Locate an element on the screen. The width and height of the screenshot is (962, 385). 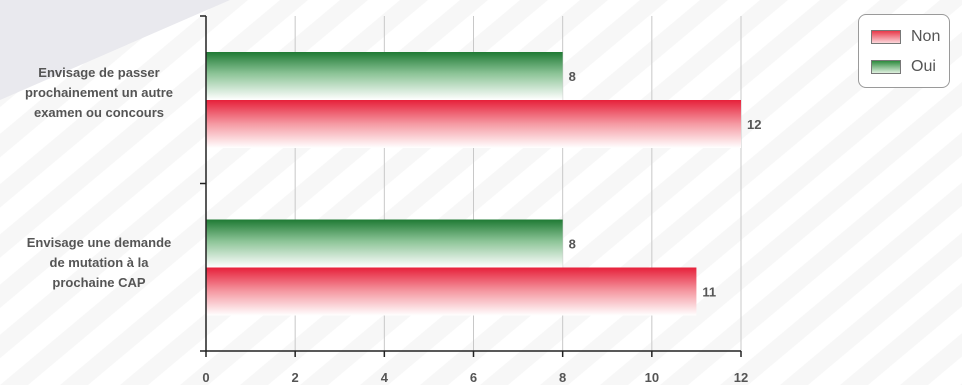
data-label-non-1: 11 is located at coordinates (709, 292).